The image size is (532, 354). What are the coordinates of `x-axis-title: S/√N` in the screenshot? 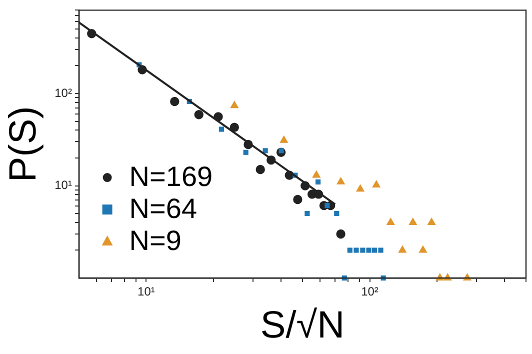 It's located at (302, 325).